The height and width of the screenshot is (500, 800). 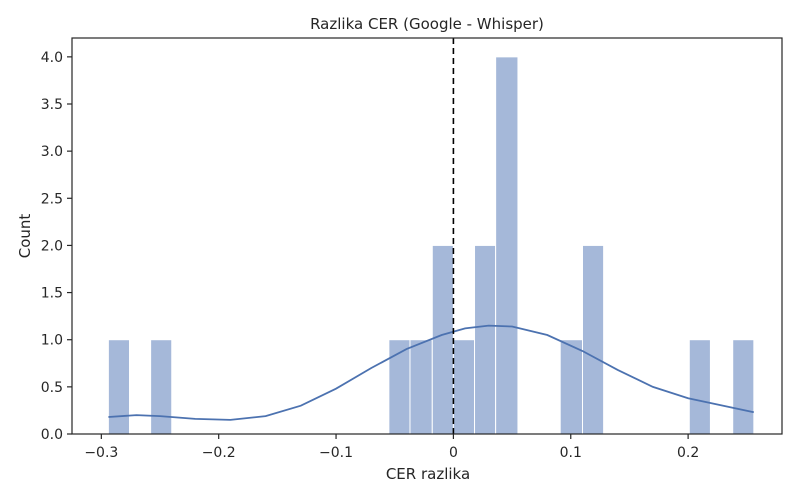 I want to click on x-axis-ticks: −0.3 −0.2 −0.1 0 0.1 0.2, so click(x=391, y=447).